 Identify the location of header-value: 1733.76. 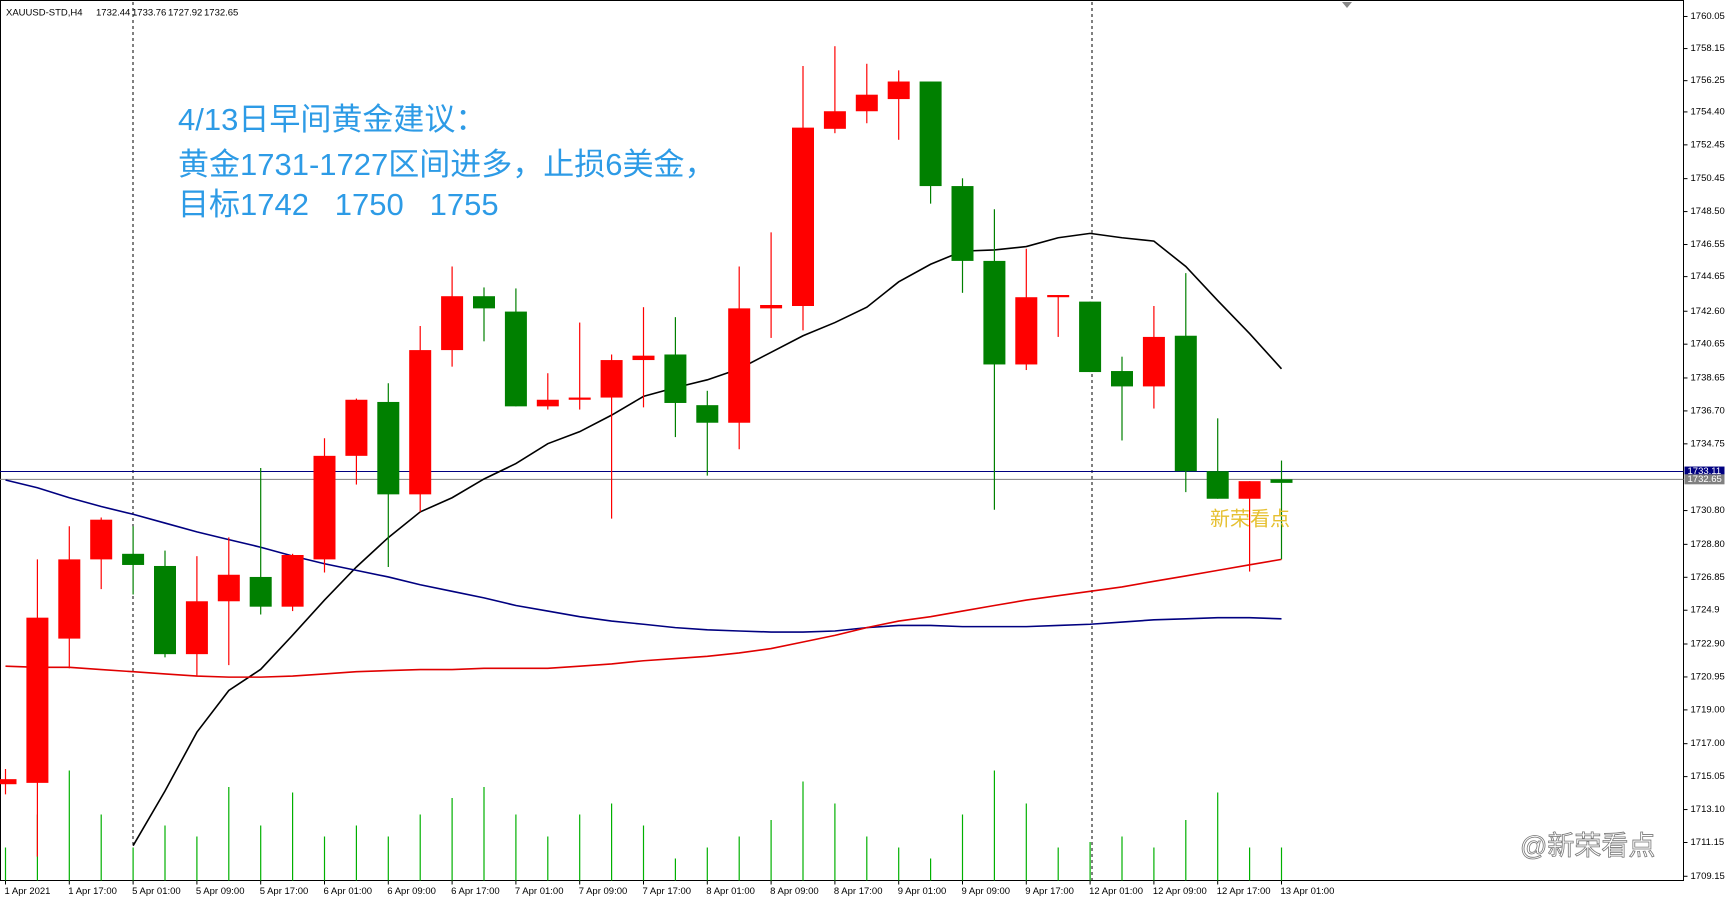
(149, 13).